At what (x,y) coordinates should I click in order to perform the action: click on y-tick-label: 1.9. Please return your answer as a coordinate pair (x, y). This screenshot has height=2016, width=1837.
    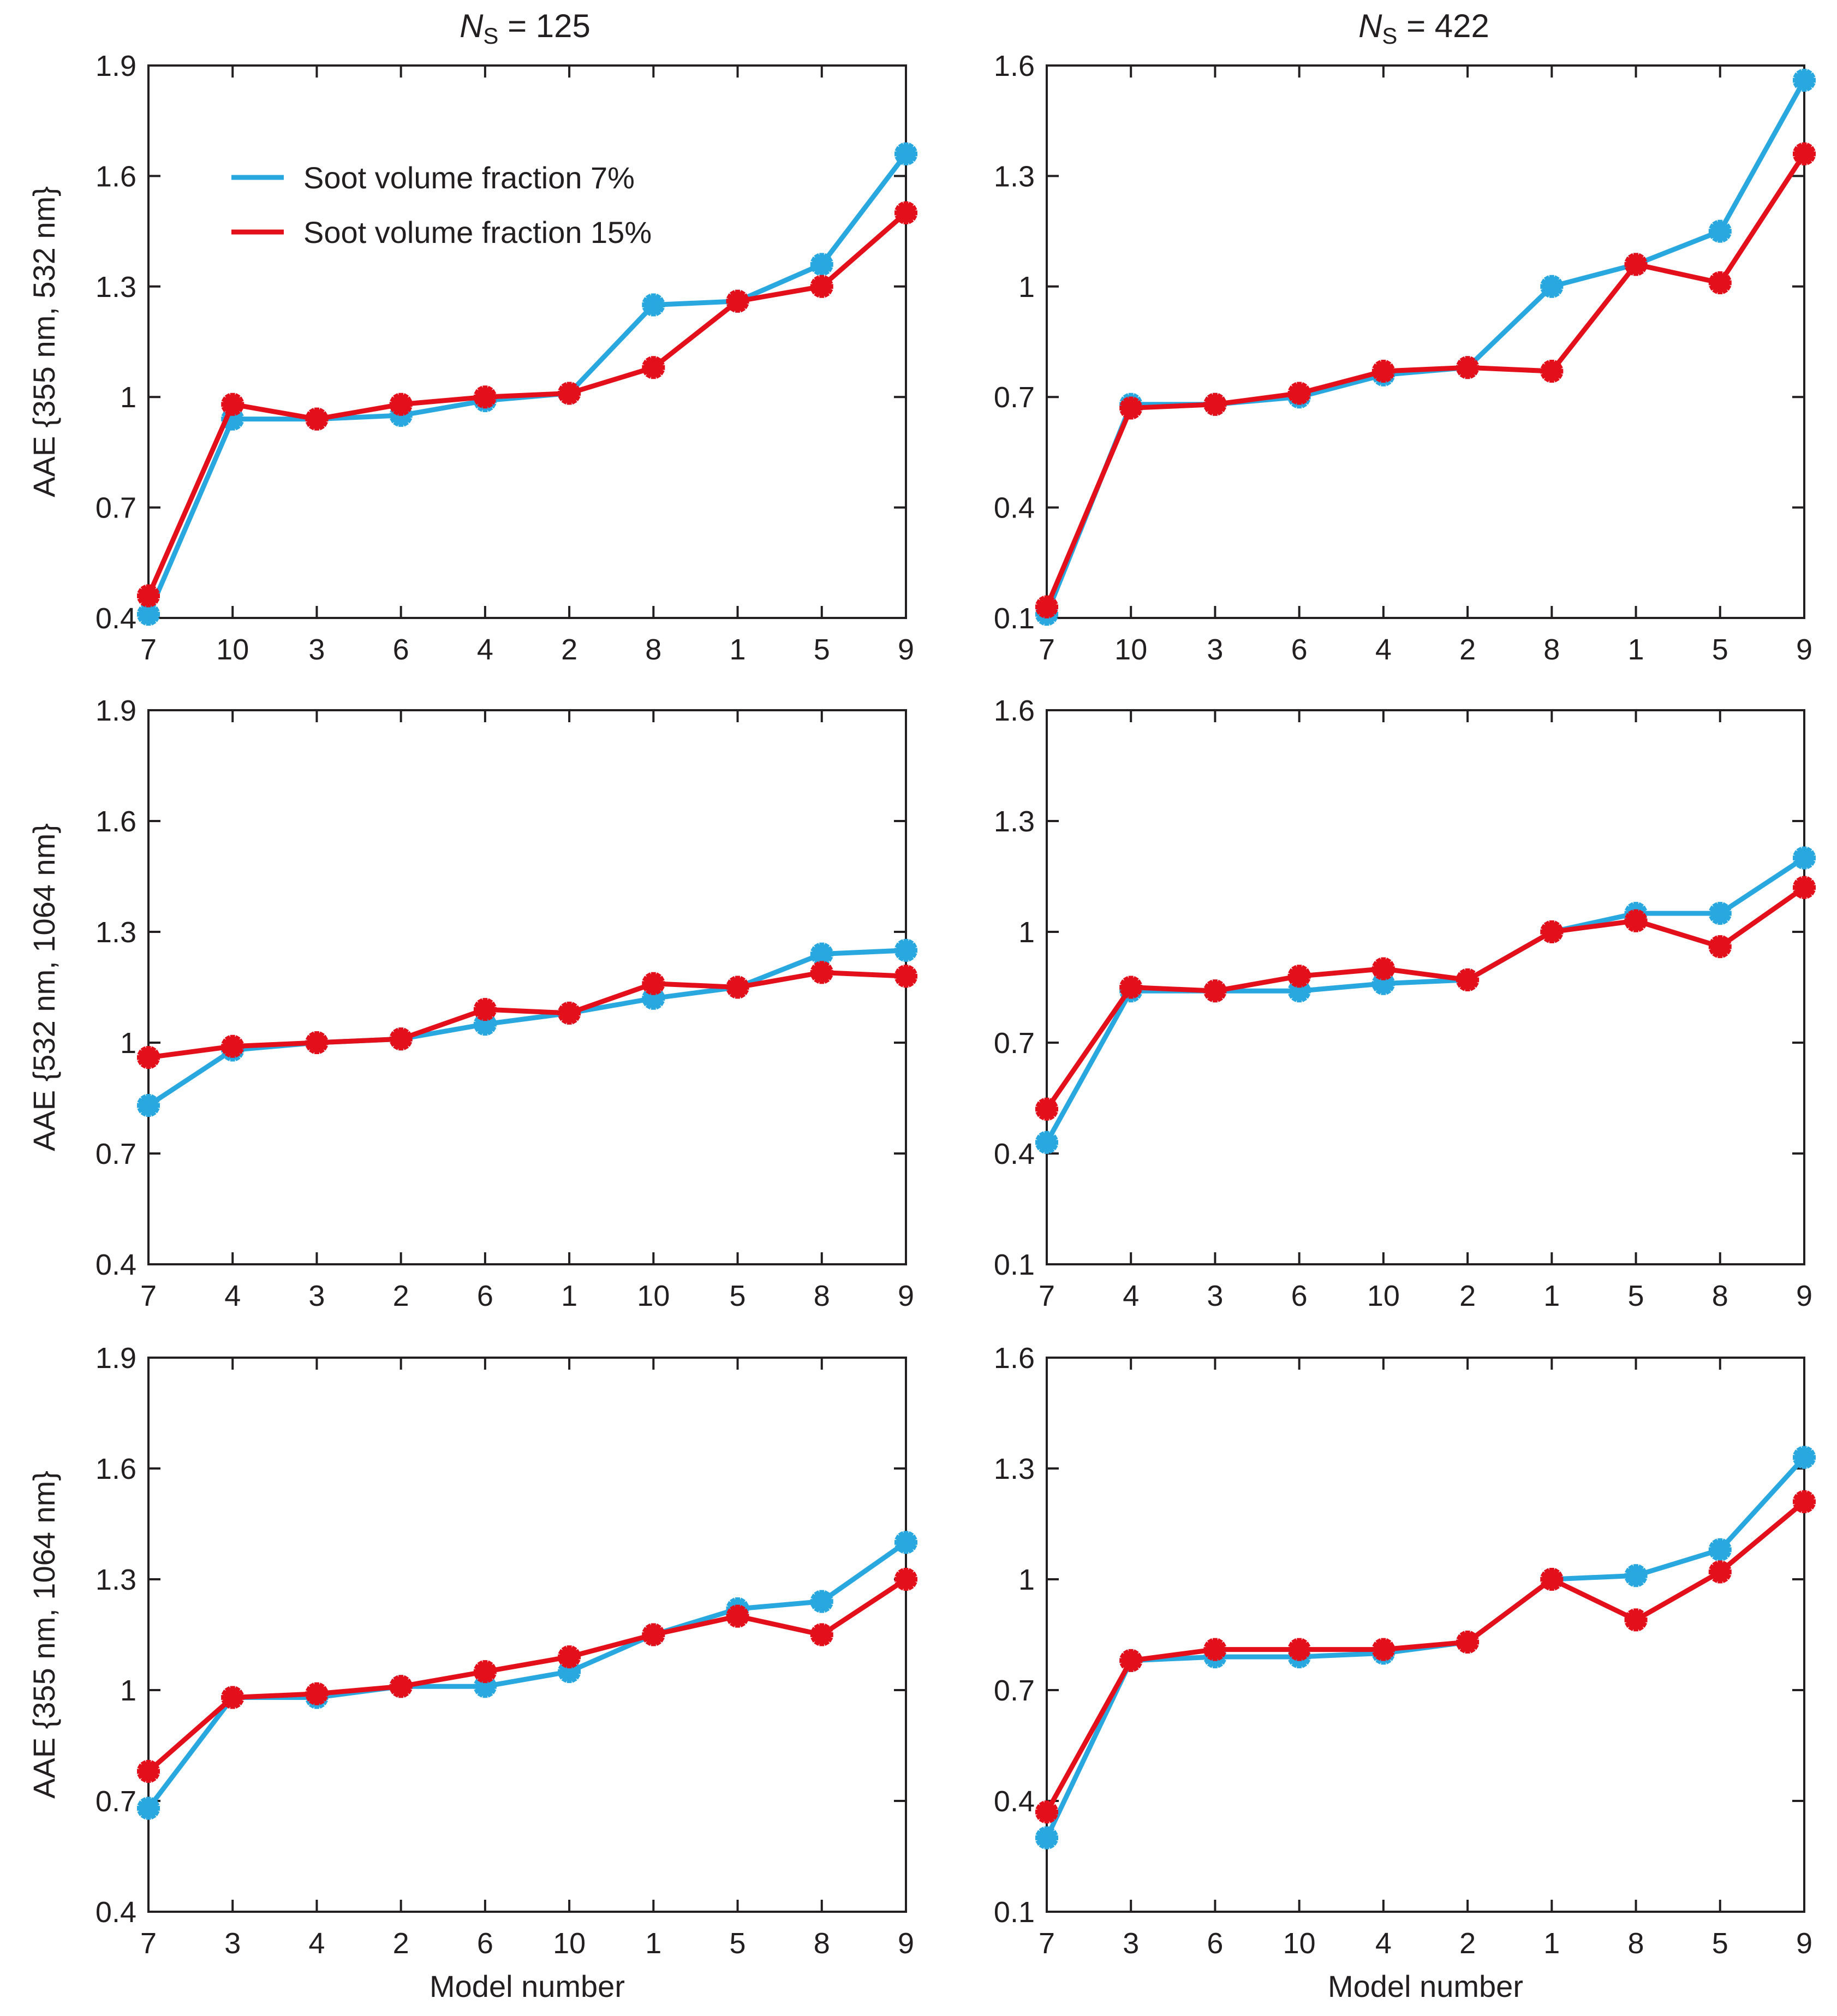
    Looking at the image, I should click on (116, 1359).